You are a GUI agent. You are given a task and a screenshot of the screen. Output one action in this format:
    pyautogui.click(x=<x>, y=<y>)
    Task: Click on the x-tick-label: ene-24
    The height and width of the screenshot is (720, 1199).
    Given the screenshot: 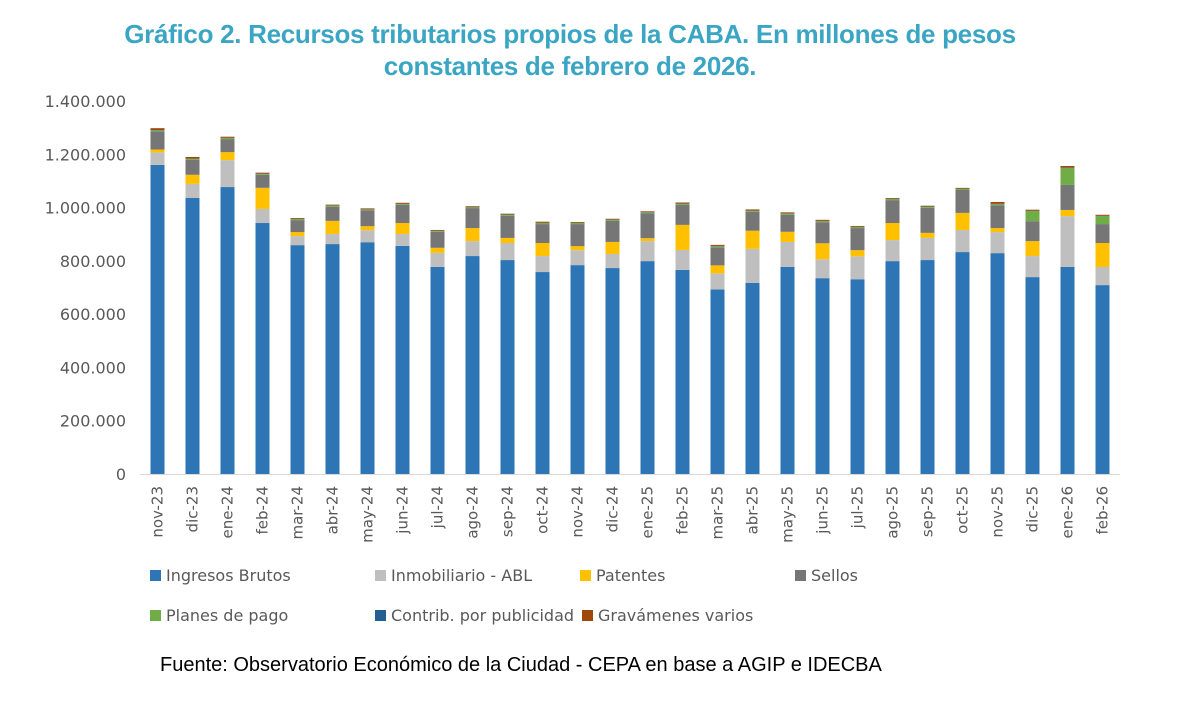 What is the action you would take?
    pyautogui.click(x=228, y=512)
    